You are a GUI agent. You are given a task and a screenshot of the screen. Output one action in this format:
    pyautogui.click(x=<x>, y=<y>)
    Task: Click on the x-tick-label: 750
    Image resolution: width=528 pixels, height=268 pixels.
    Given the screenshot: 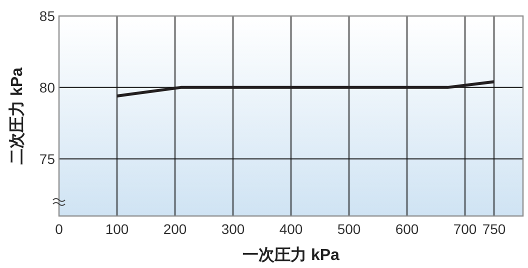 What is the action you would take?
    pyautogui.click(x=494, y=229)
    